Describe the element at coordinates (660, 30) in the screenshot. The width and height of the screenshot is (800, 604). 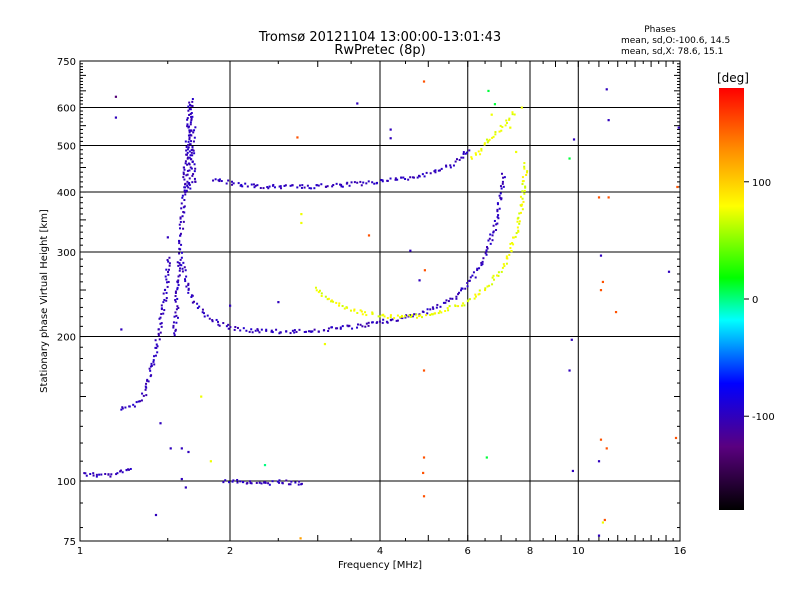
I see `phases-header: Phases` at that location.